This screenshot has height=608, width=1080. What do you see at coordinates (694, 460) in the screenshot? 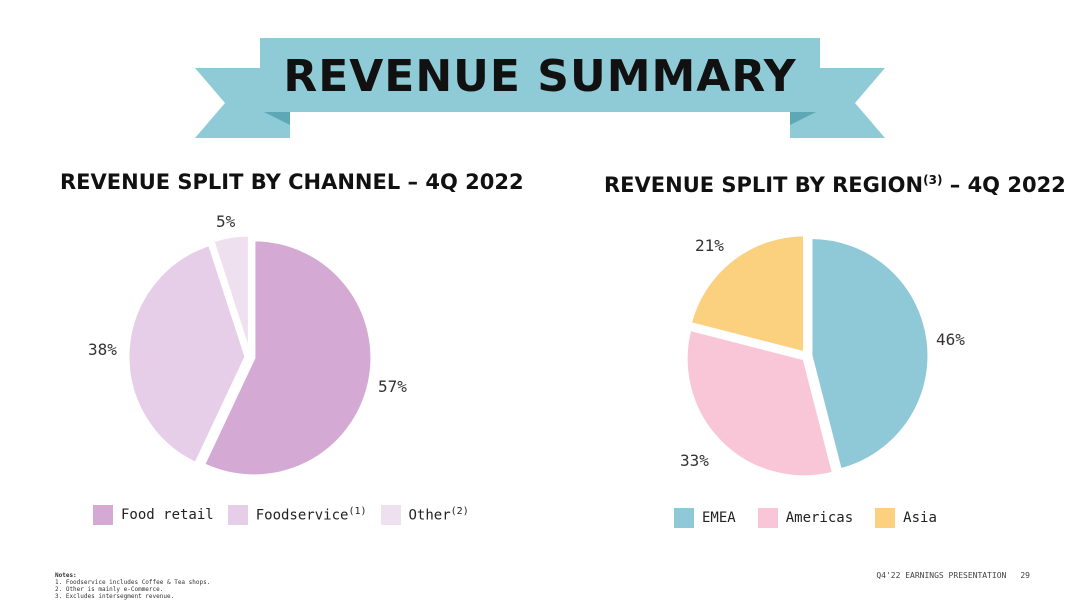
I see `americas-pct: 33%` at bounding box center [694, 460].